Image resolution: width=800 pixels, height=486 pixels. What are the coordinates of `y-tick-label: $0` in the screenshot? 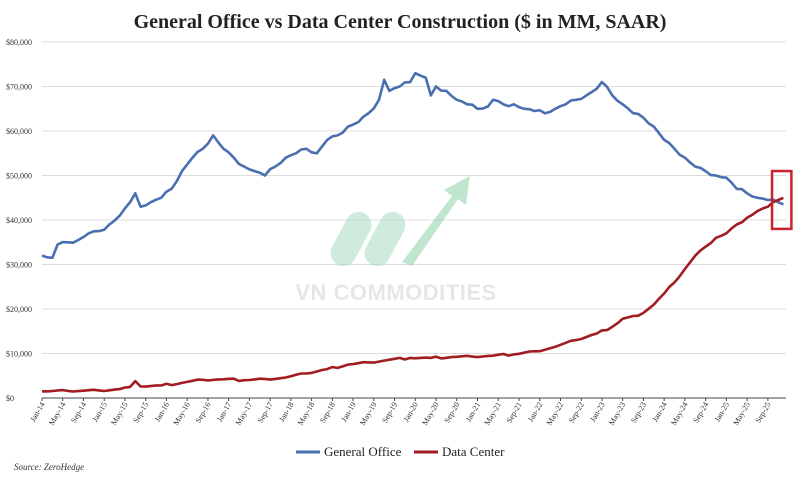 It's located at (10, 398).